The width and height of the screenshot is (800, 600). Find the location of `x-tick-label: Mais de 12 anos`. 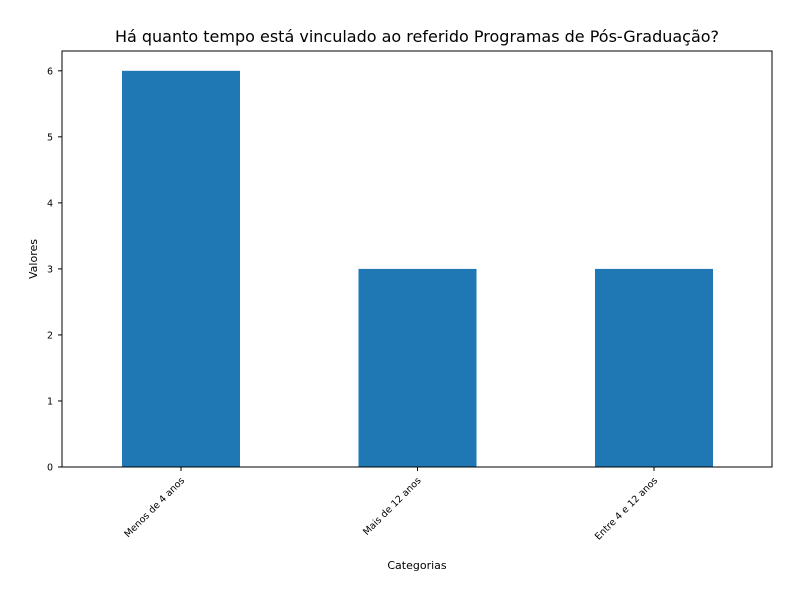

x-tick-label: Mais de 12 anos is located at coordinates (392, 506).